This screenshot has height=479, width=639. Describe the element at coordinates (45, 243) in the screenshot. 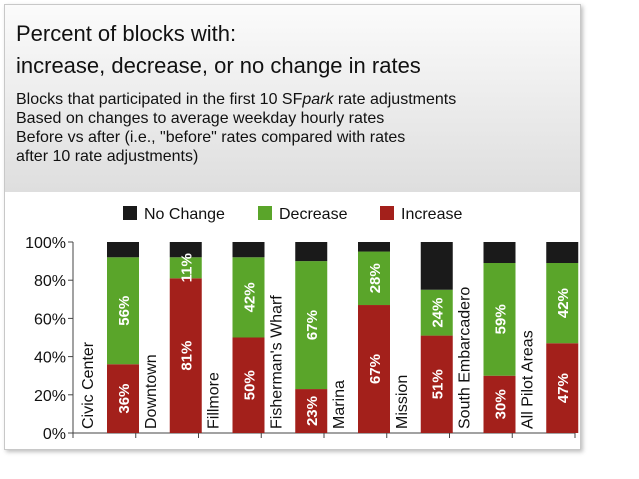

I see `y-tick-label: 100%` at that location.